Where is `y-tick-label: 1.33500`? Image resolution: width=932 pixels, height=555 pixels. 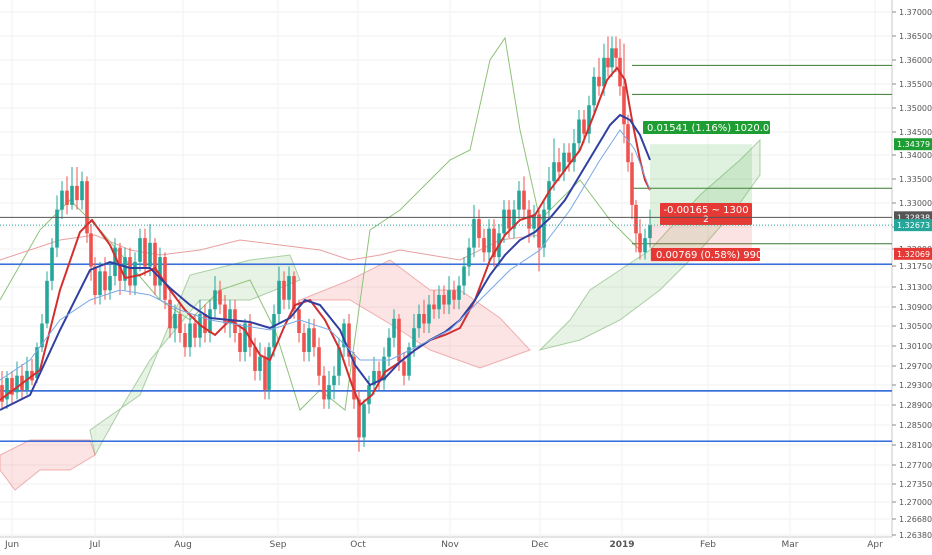 y-tick-label: 1.33500 is located at coordinates (915, 179).